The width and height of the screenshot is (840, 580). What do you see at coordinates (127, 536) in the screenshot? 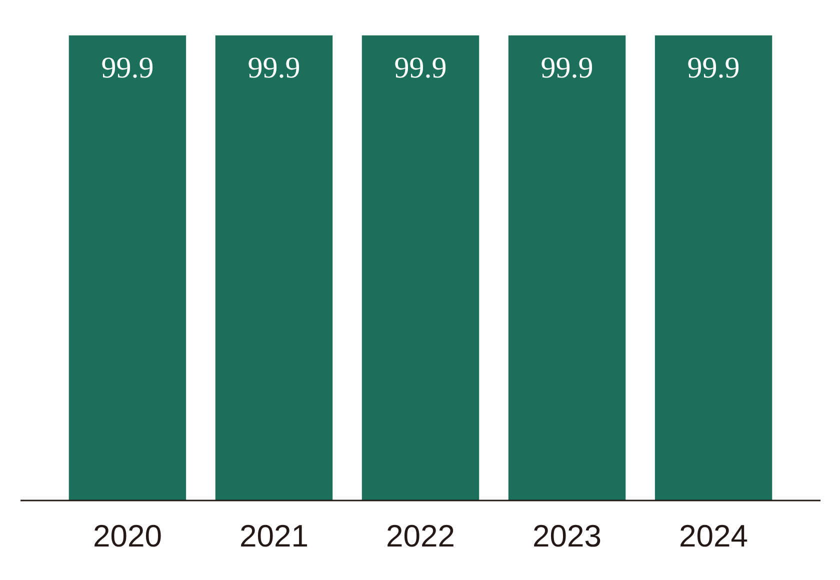
I see `x-tick-label: 2020` at bounding box center [127, 536].